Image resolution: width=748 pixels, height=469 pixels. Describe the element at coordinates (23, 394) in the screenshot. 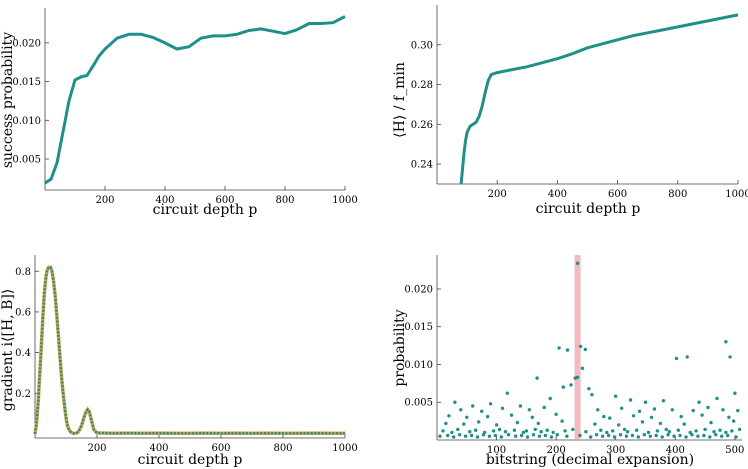

I see `y-tick-label: 0.2` at that location.